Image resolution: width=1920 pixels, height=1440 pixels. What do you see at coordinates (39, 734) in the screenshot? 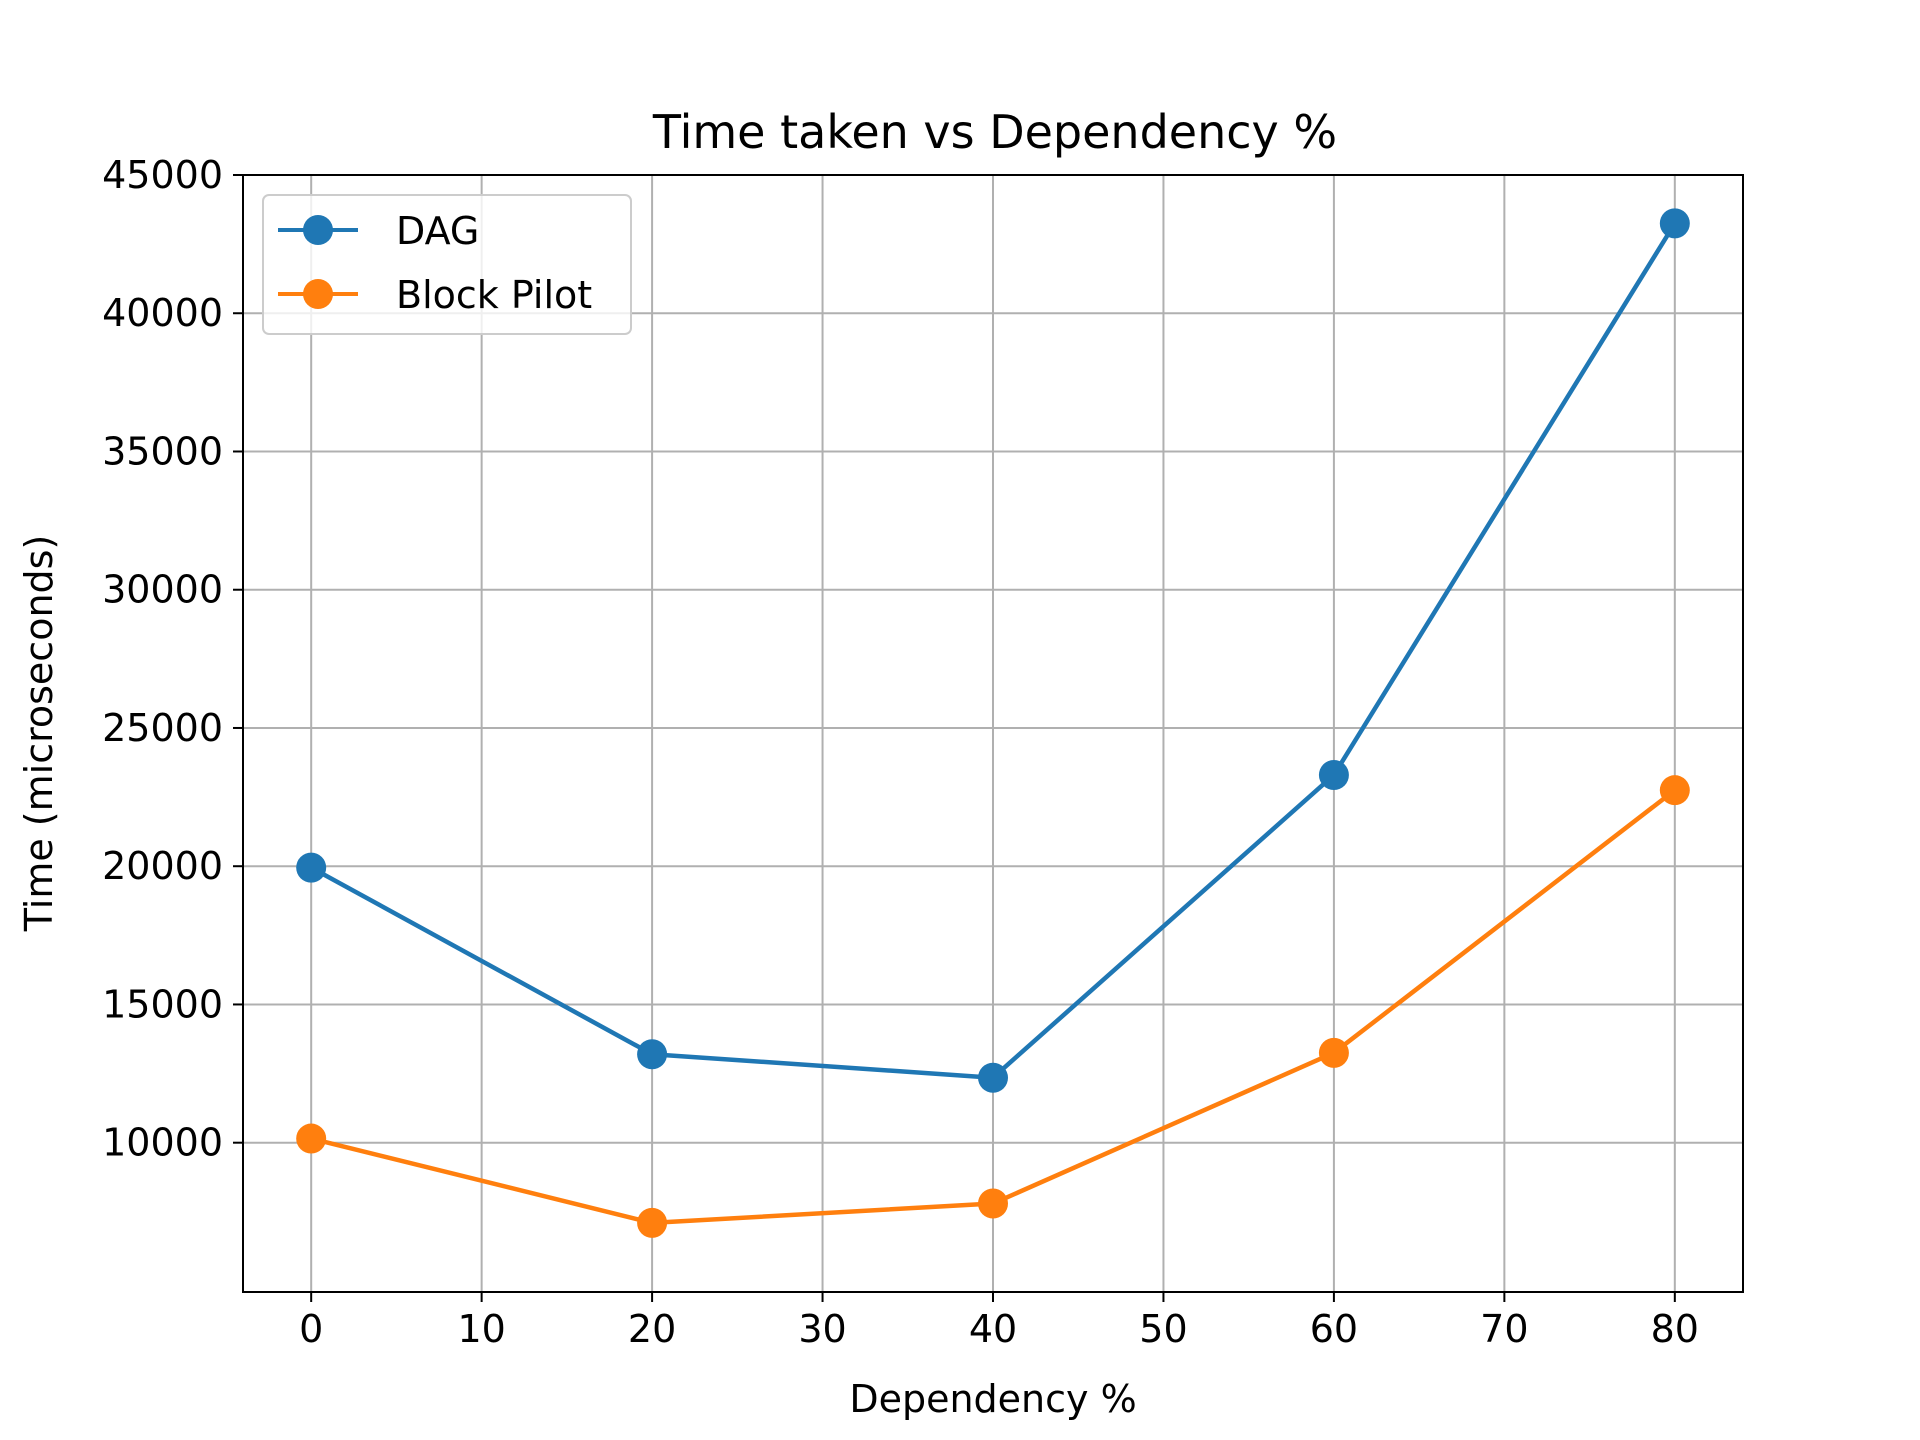
I see `y-axis-title: Time (microseconds)` at bounding box center [39, 734].